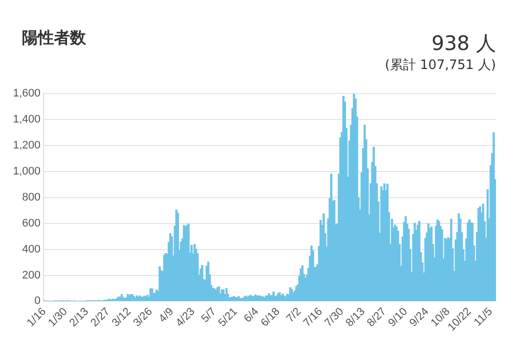 This screenshot has width=516, height=342. What do you see at coordinates (228, 318) in the screenshot?
I see `x-tick-label: 5/21` at bounding box center [228, 318].